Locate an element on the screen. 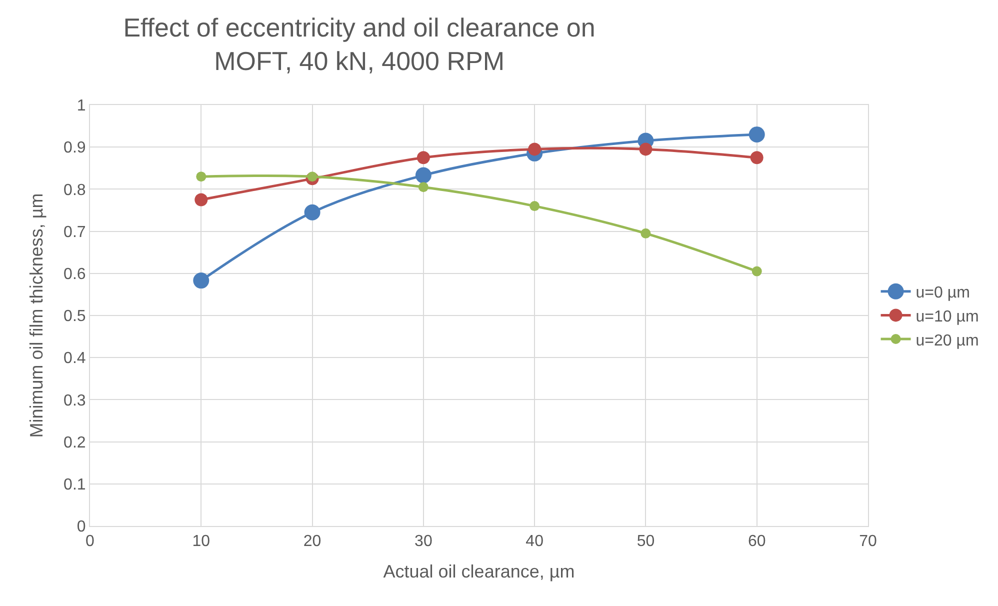 The image size is (998, 606). y-tick-label: 0.1 is located at coordinates (75, 485).